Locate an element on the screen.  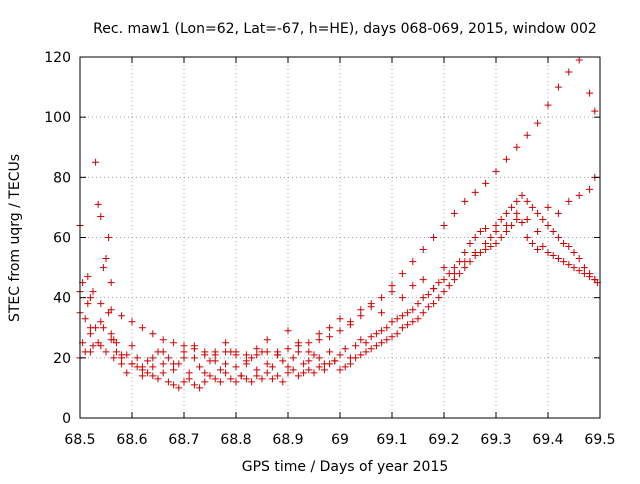
x-tick-label: 68.7 is located at coordinates (183, 440).